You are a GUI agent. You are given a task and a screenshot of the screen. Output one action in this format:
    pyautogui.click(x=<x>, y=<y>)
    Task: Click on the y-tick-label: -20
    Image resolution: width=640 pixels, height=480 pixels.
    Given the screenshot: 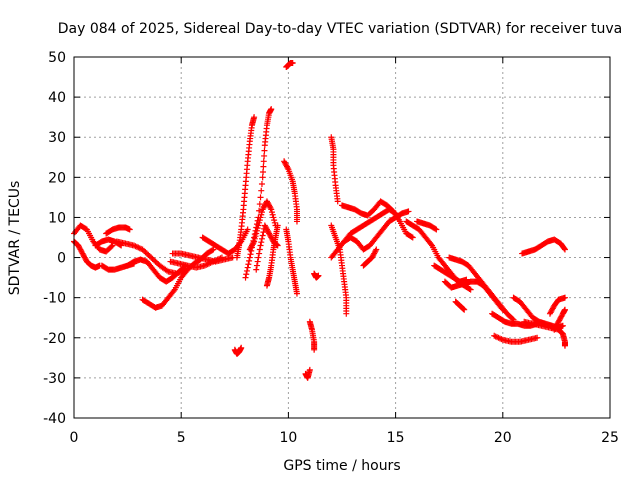 What is the action you would take?
    pyautogui.click(x=54, y=339)
    